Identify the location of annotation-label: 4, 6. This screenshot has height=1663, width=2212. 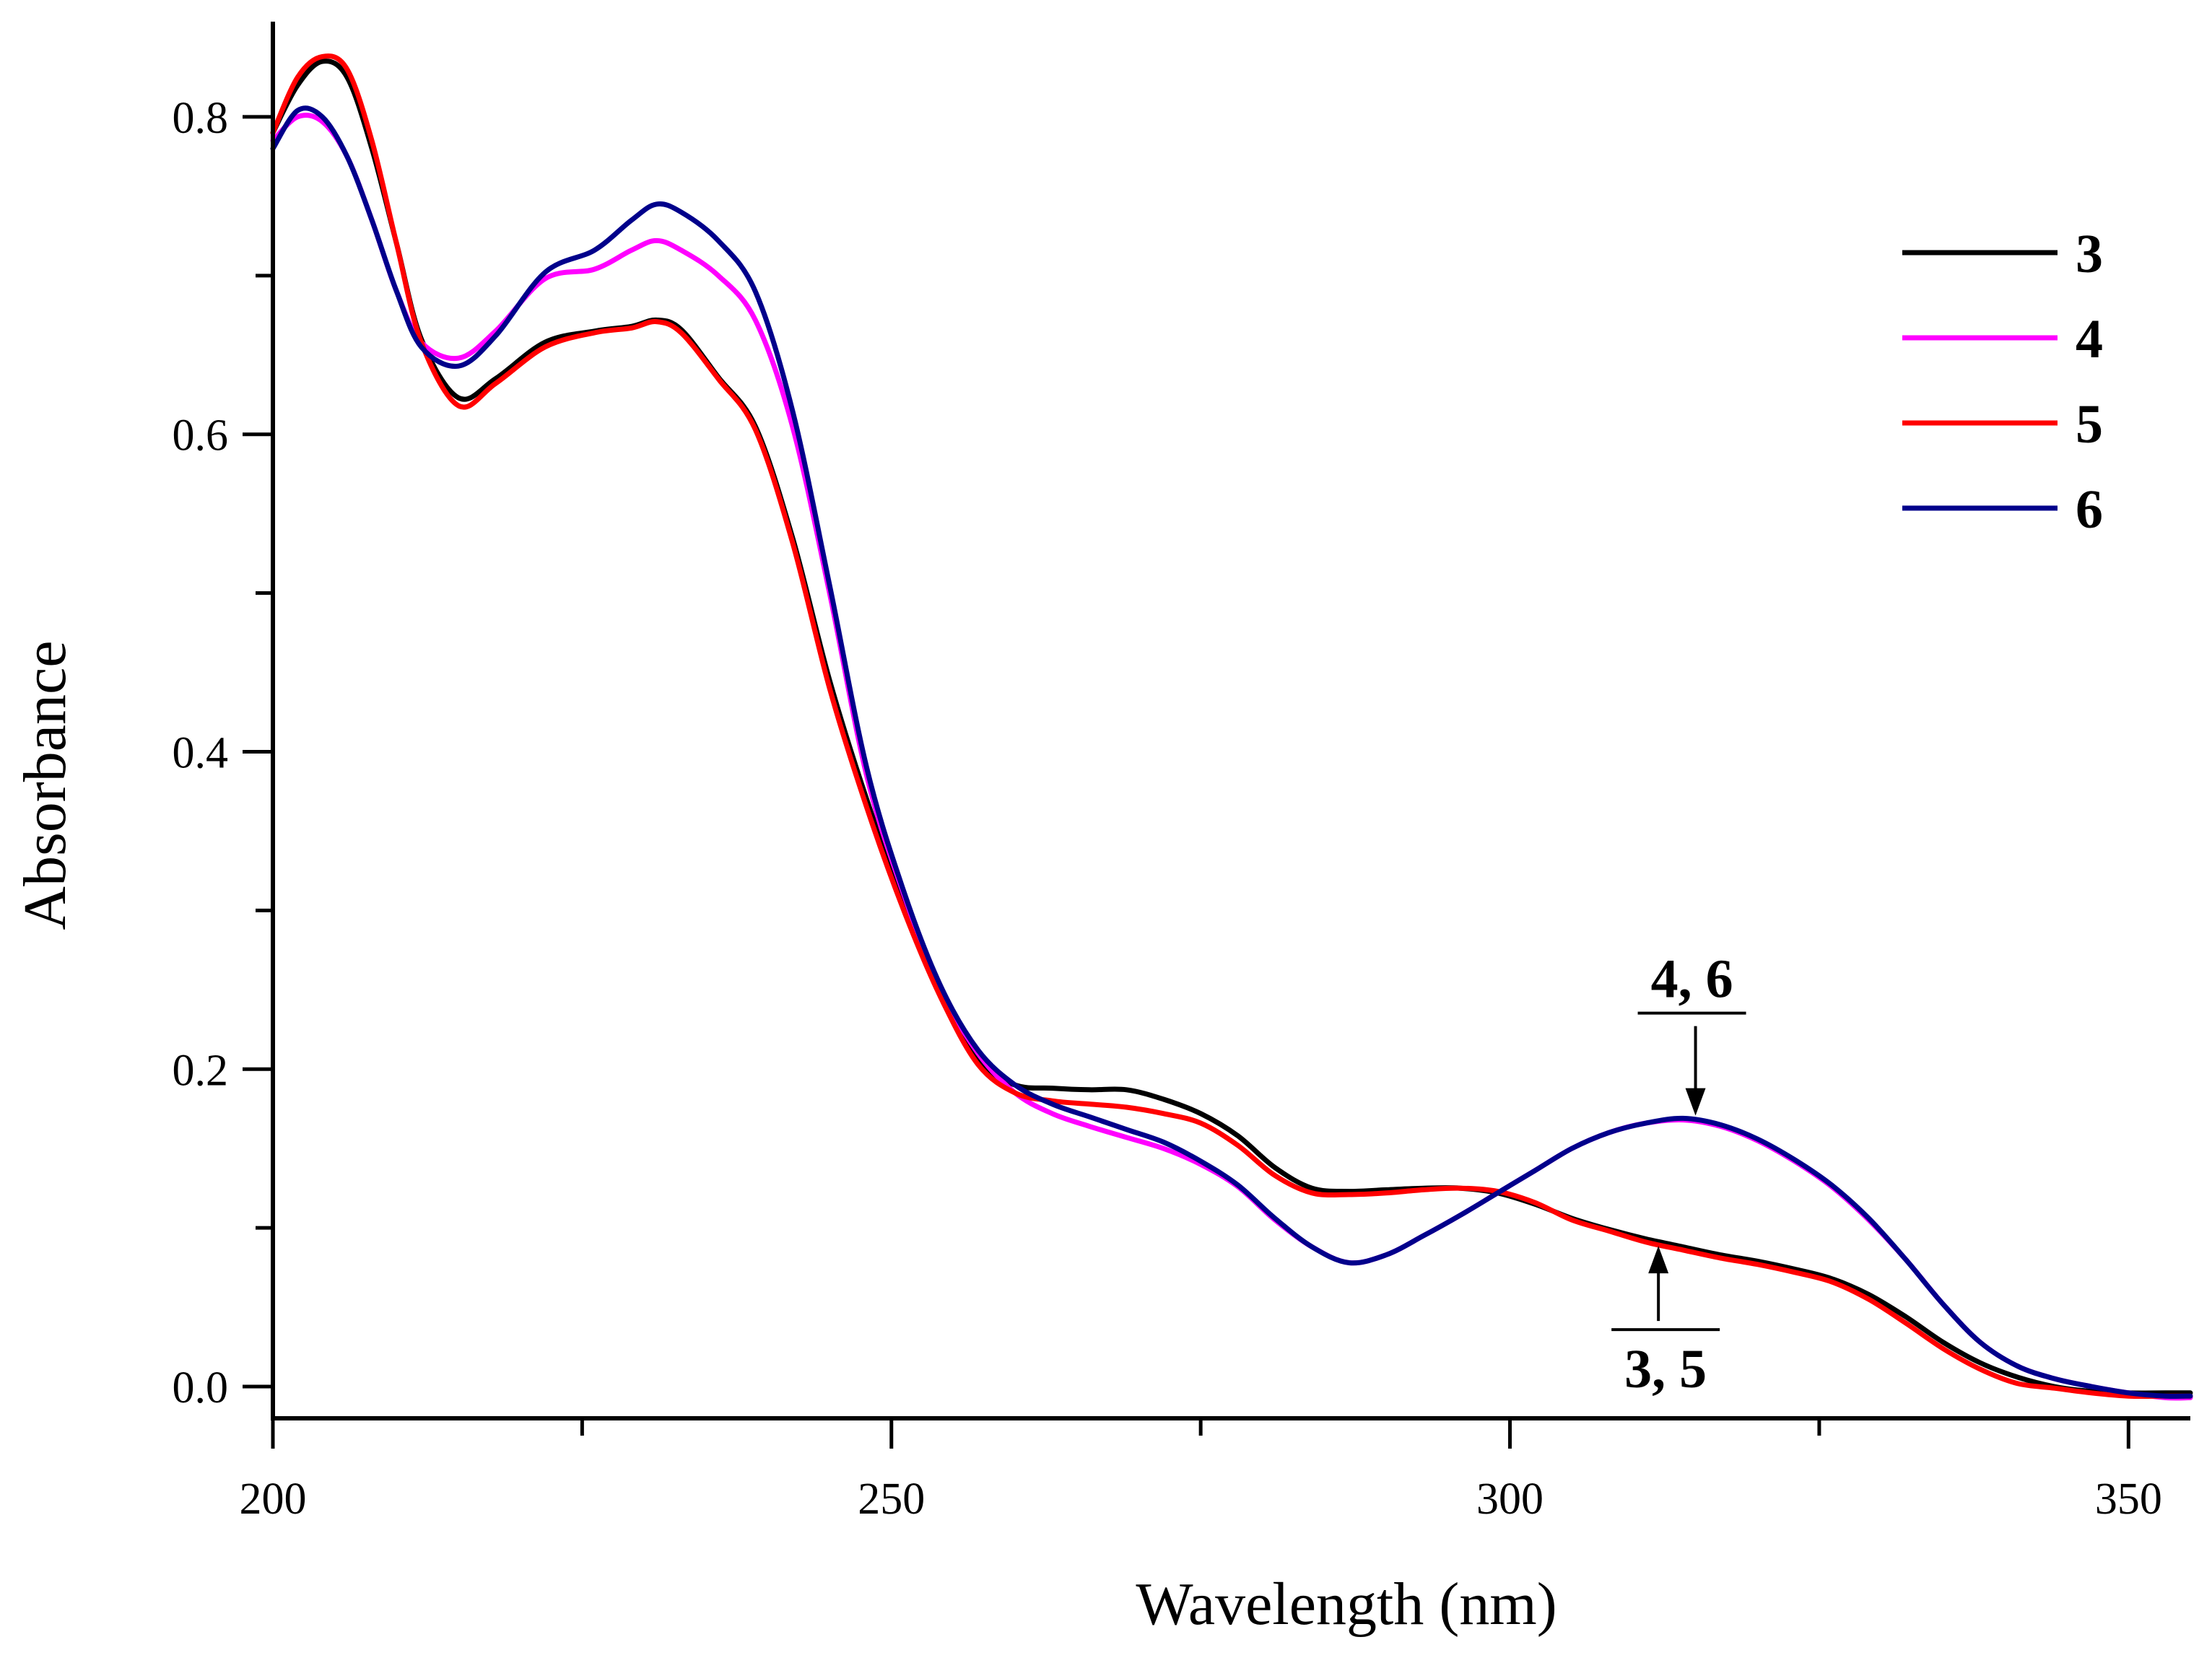
(1692, 979).